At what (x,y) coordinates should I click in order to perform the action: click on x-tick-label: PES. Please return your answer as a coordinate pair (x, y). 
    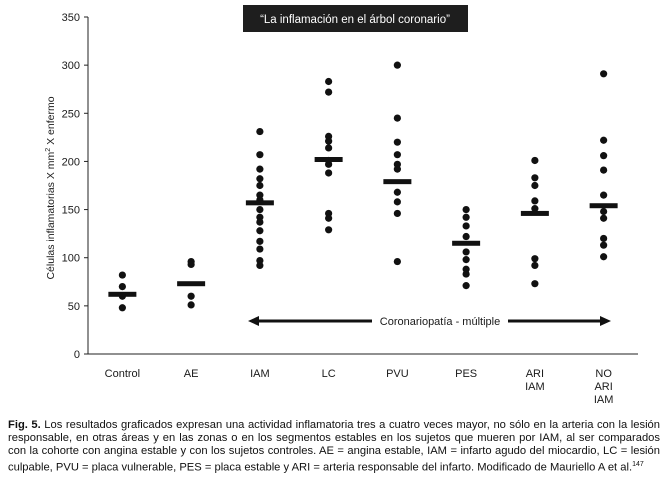
    Looking at the image, I should click on (466, 374).